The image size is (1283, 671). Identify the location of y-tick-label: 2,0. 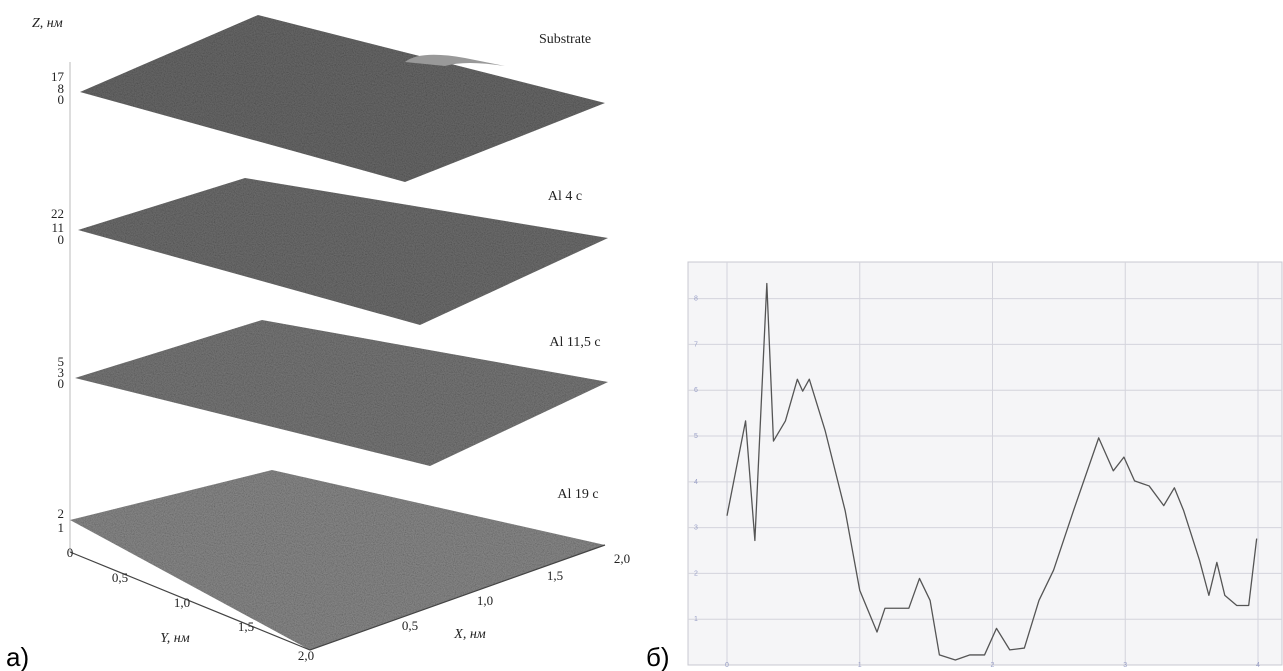
(306, 655).